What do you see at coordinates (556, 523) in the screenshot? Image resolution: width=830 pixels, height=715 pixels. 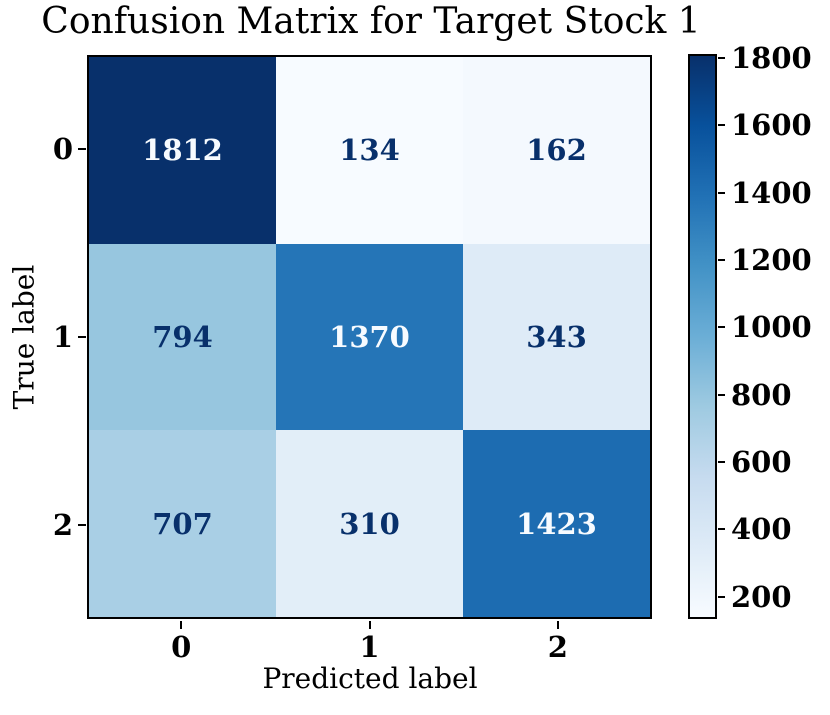 I see `matrix-cell-r2c2: 1423` at bounding box center [556, 523].